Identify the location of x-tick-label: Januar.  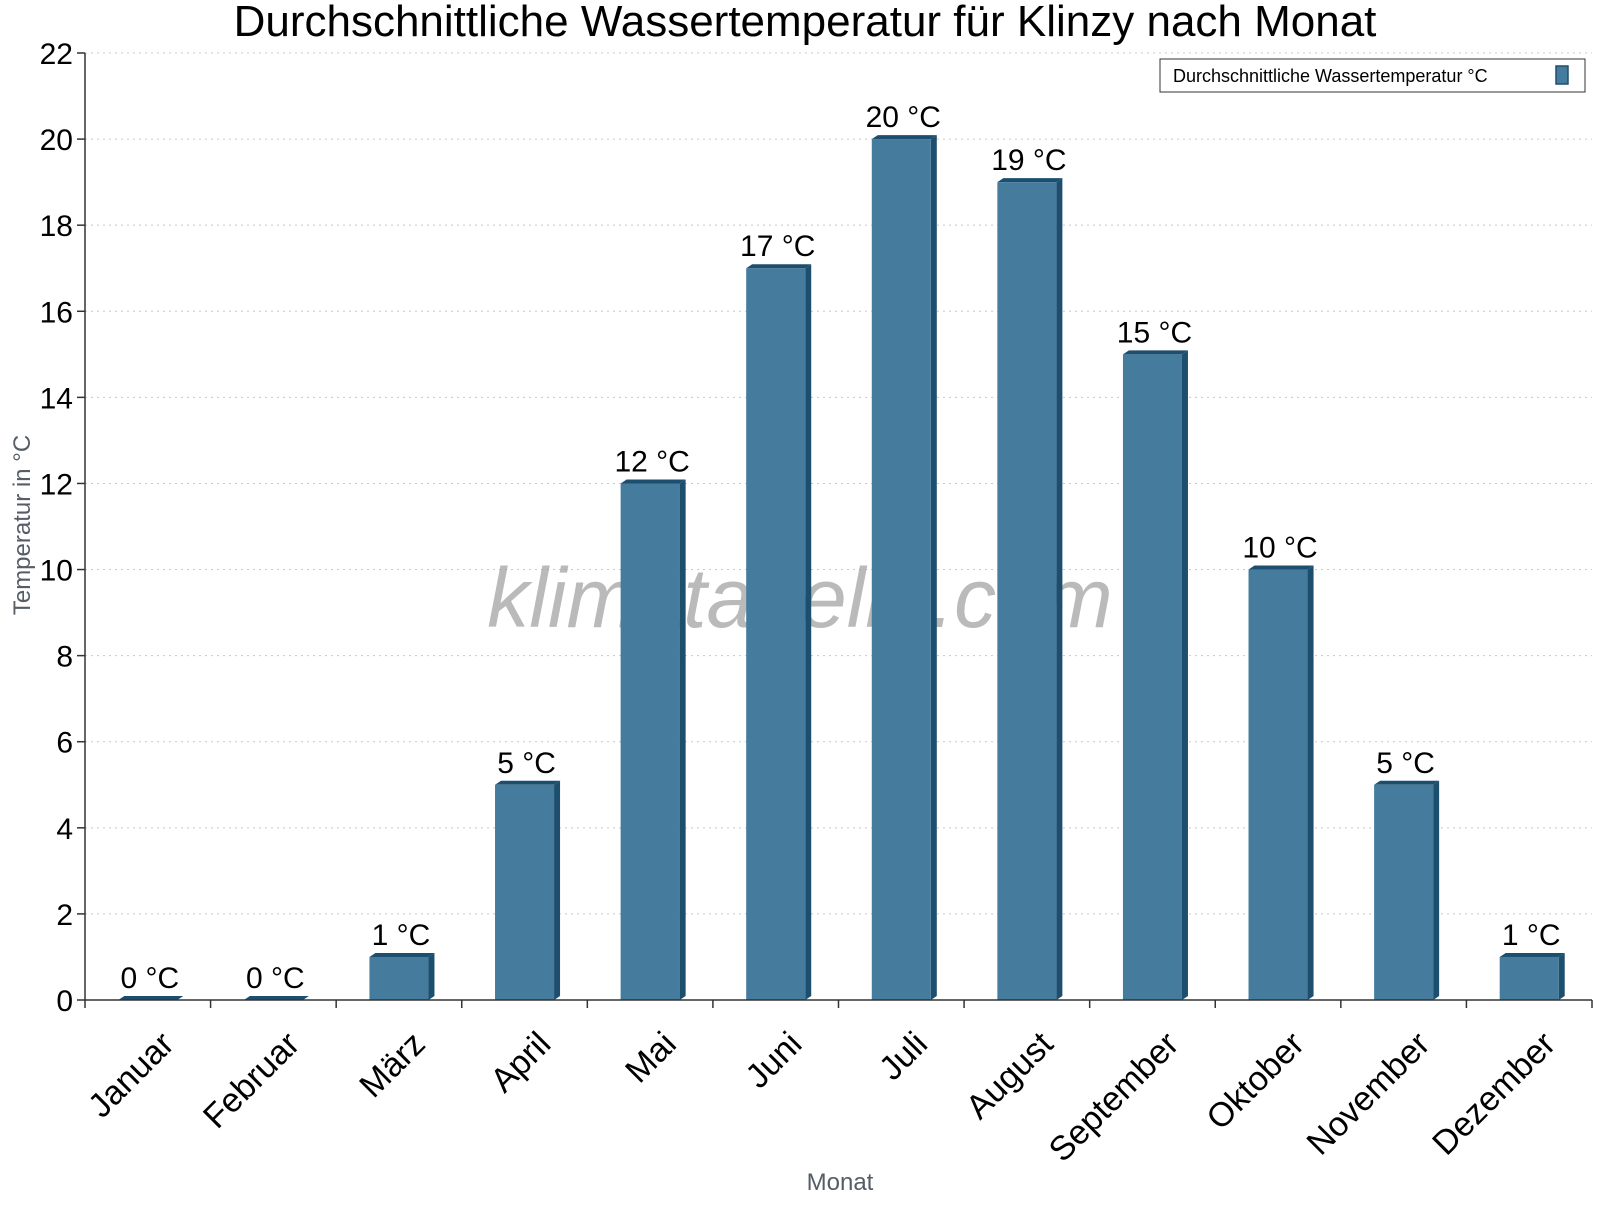
(131, 1075).